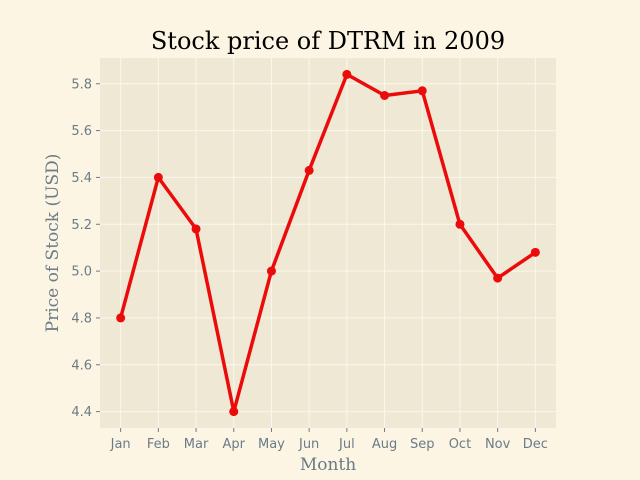 The image size is (640, 480). Describe the element at coordinates (329, 440) in the screenshot. I see `x-axis-ticks: Jan Feb Mar Apr May Jun Jul Aug Sep Oct Nov Dec` at that location.